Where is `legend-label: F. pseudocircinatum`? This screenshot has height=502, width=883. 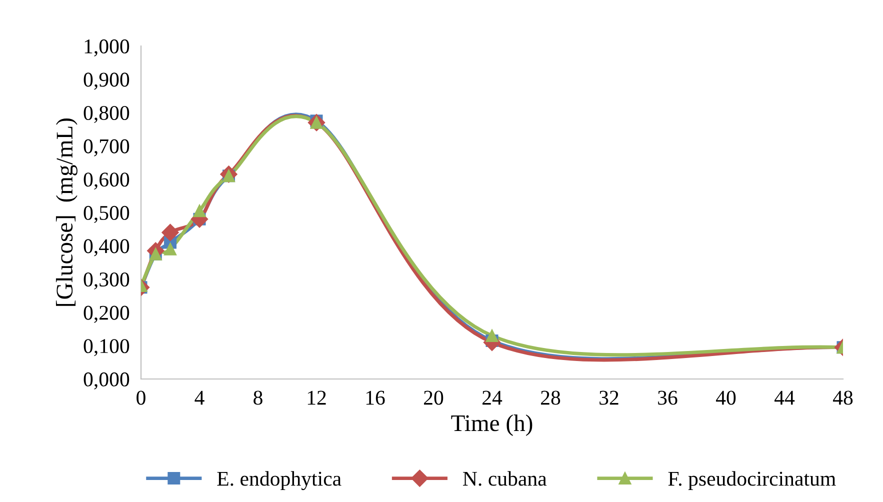
legend-label: F. pseudocircinatum is located at coordinates (752, 480).